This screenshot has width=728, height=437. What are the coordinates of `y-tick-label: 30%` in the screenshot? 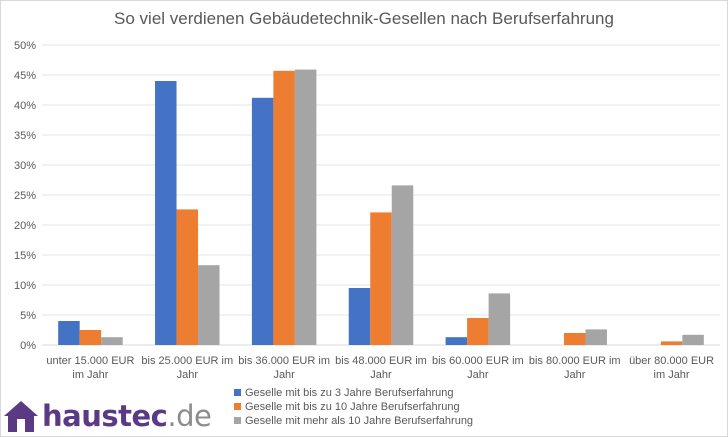 It's located at (25, 166).